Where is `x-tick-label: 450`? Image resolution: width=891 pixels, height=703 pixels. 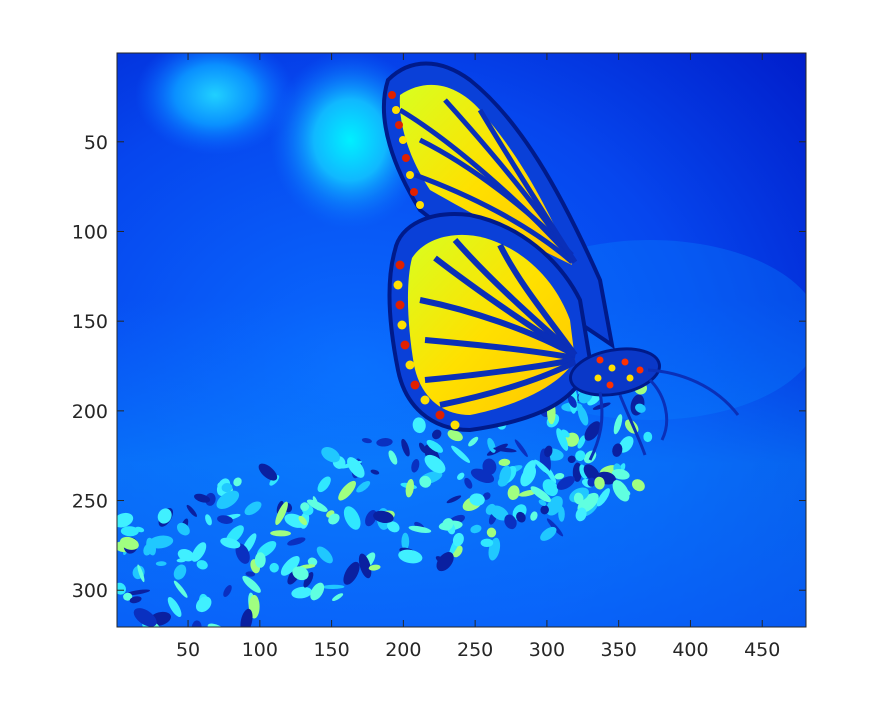
x-tick-label: 450 is located at coordinates (762, 650).